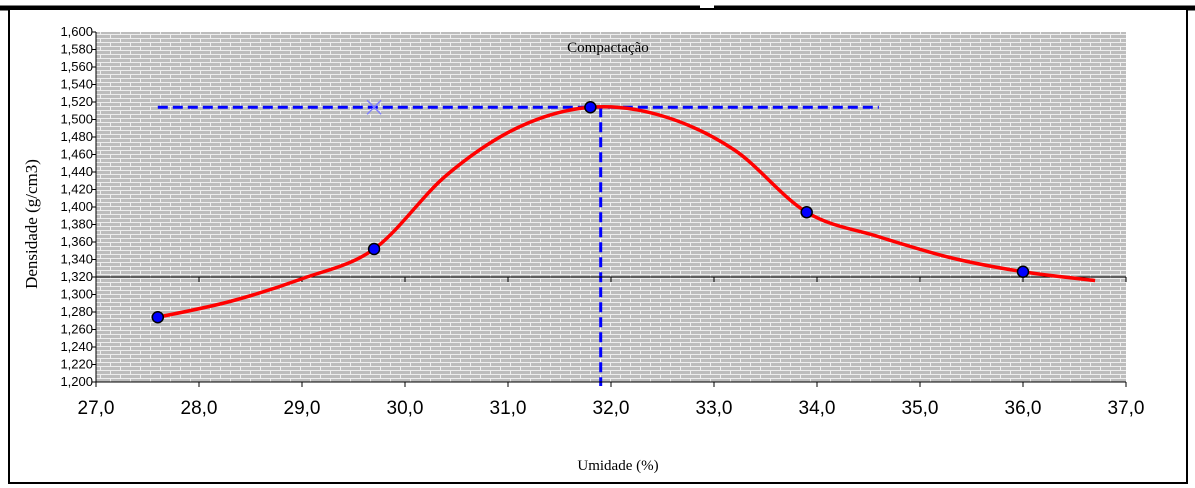  I want to click on y-tick-label: 1,600, so click(76, 31).